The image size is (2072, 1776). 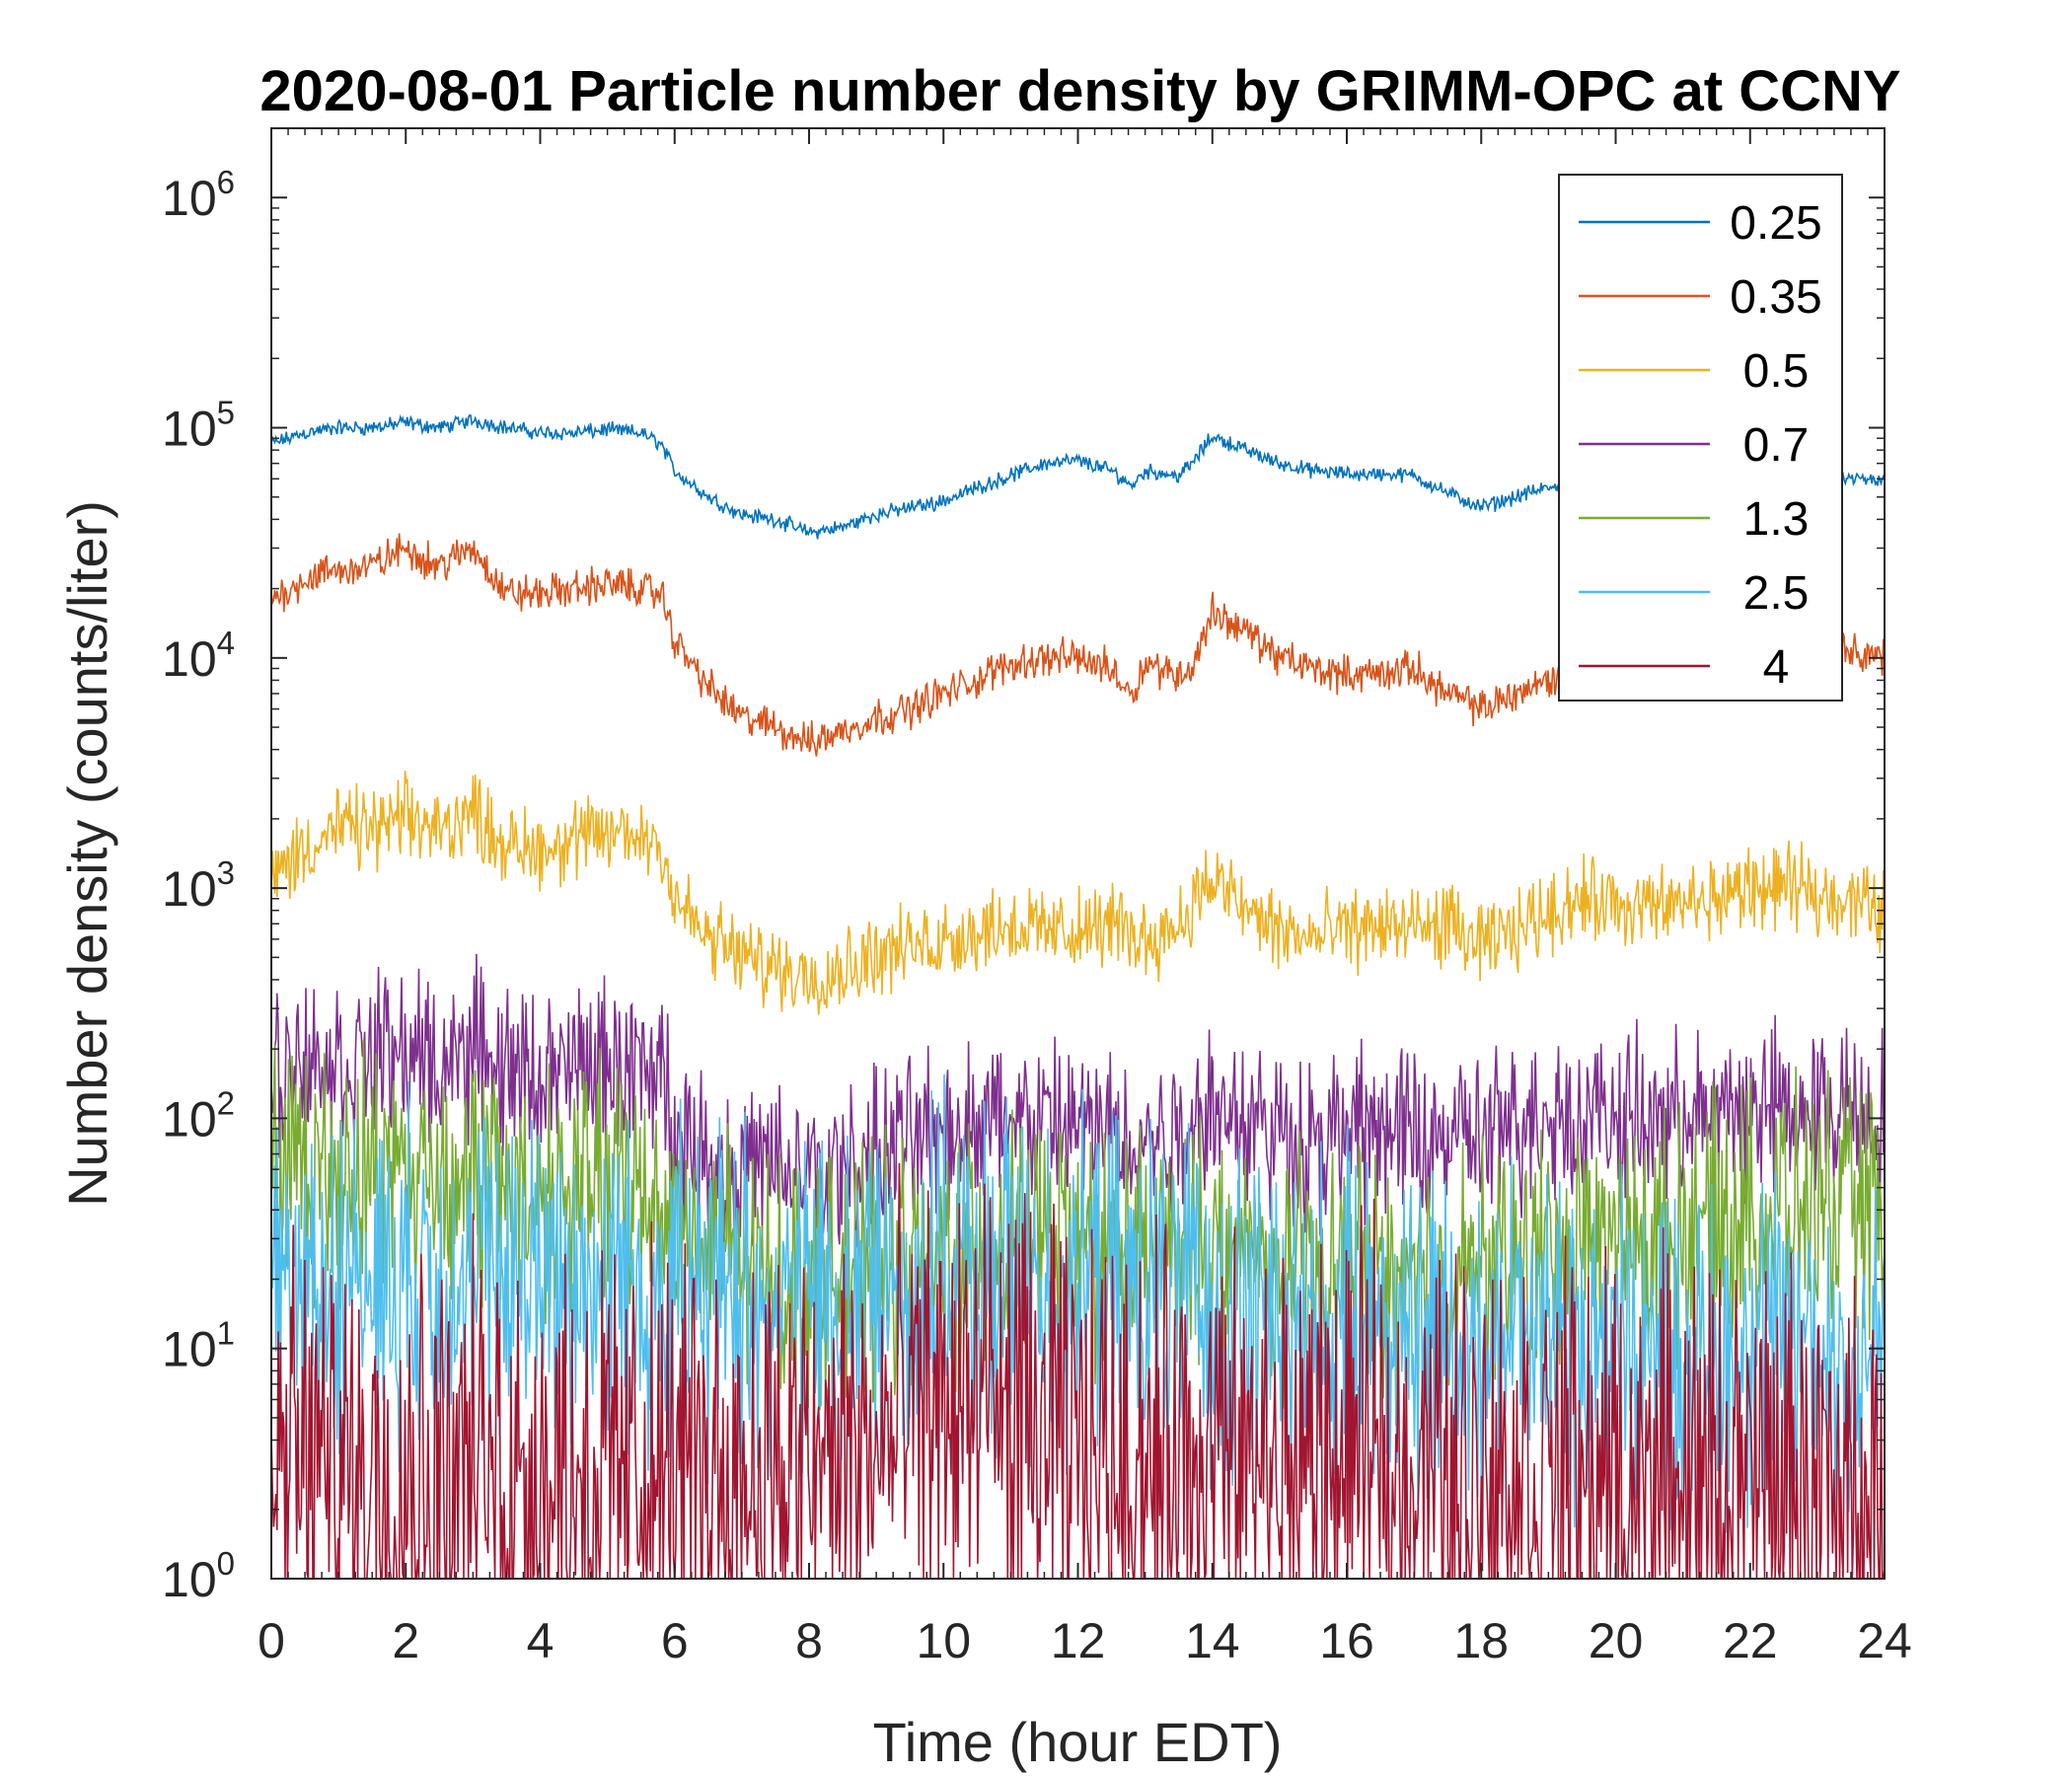 I want to click on y-tick-label: 10¹, so click(x=199, y=1346).